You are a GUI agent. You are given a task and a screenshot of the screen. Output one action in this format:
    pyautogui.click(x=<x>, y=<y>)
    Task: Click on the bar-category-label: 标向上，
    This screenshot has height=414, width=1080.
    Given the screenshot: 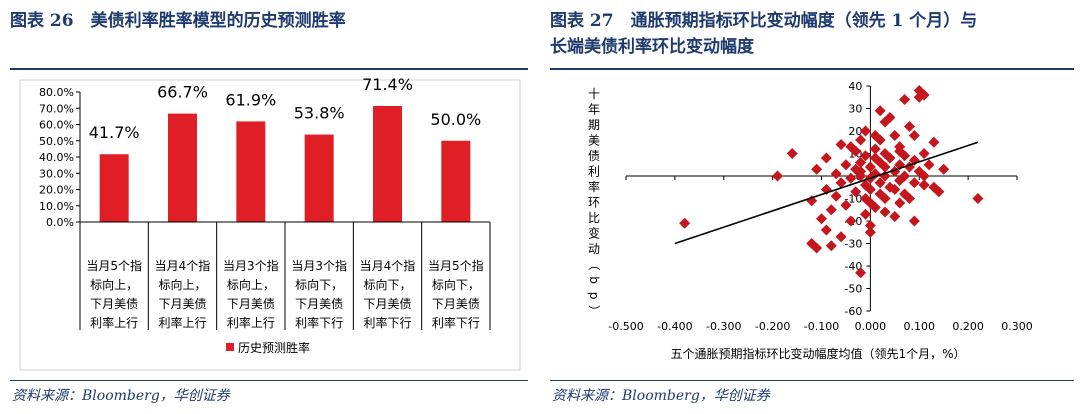 What is the action you would take?
    pyautogui.click(x=251, y=284)
    